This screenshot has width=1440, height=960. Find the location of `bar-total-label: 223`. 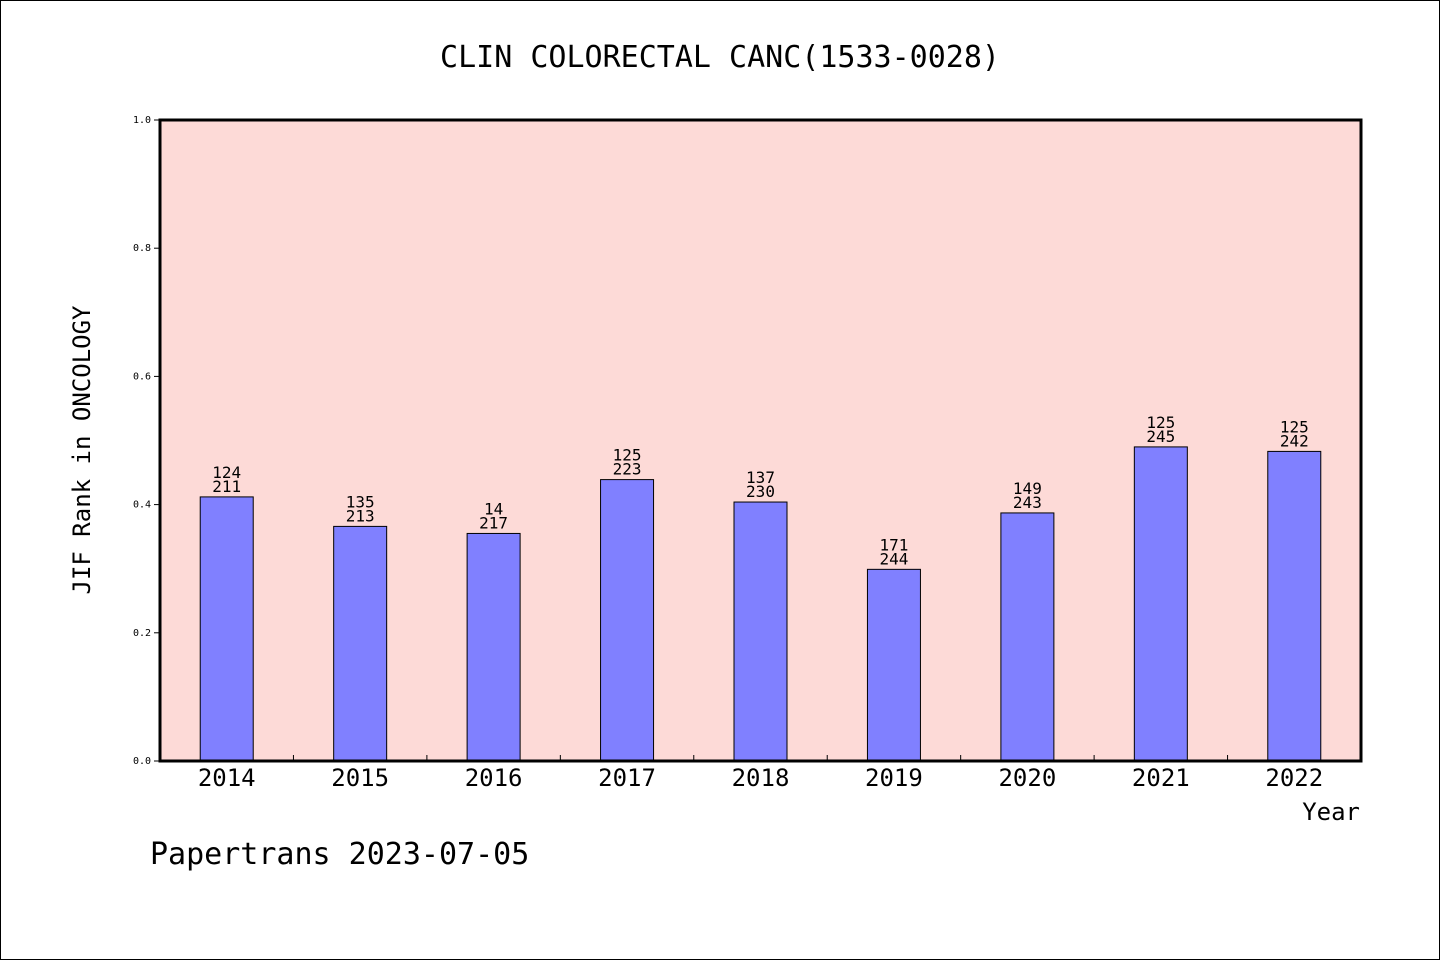

bar-total-label: 223 is located at coordinates (627, 469).